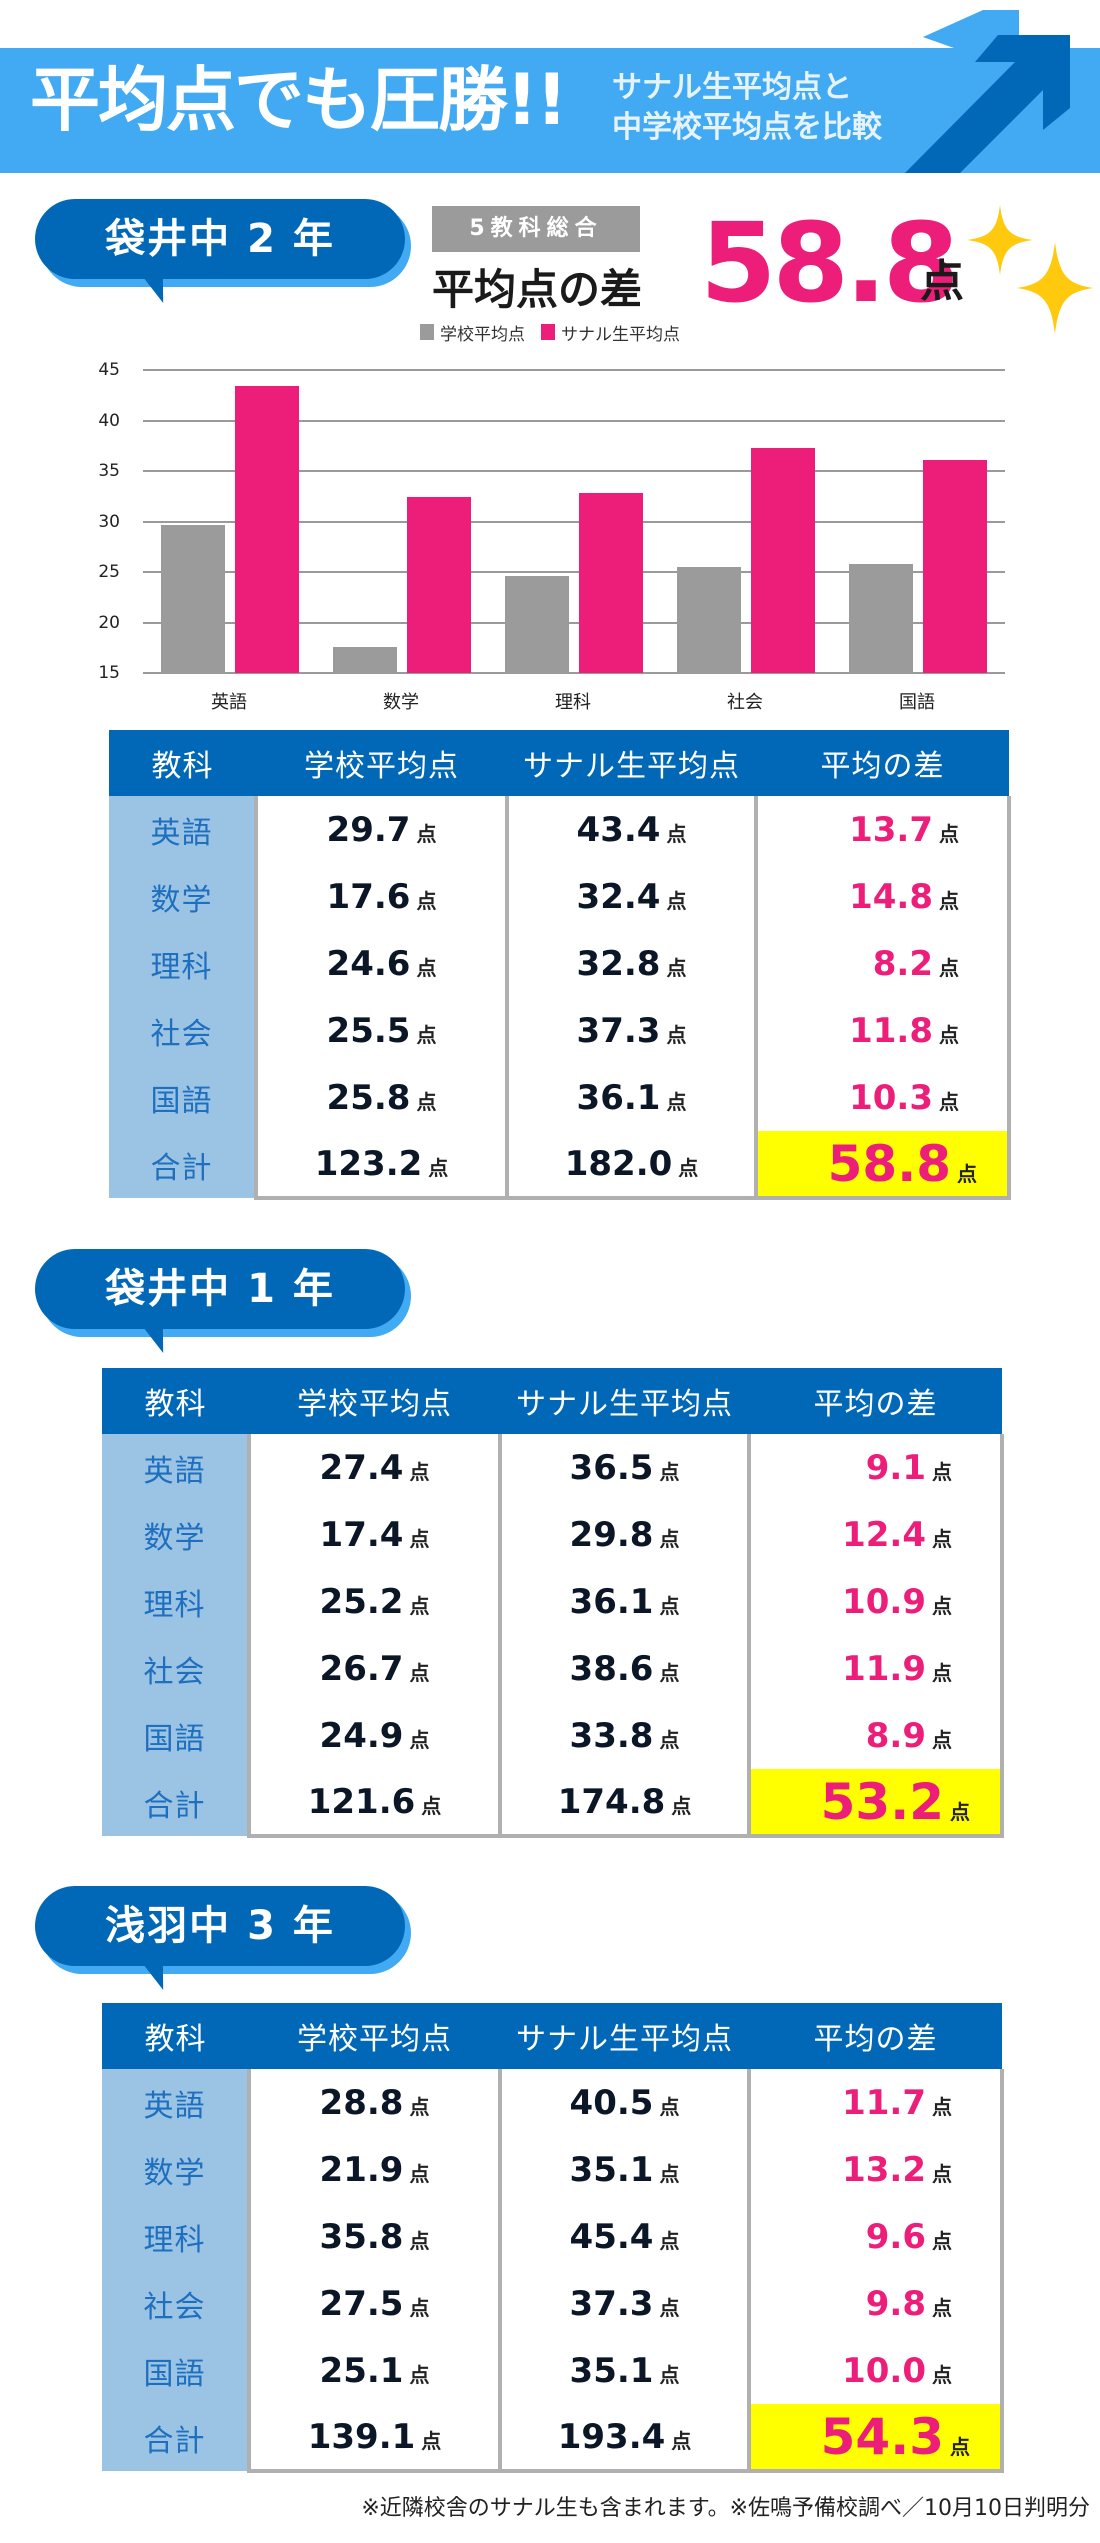 This screenshot has height=2543, width=1100. I want to click on sanaru-value: 32.8, so click(618, 963).